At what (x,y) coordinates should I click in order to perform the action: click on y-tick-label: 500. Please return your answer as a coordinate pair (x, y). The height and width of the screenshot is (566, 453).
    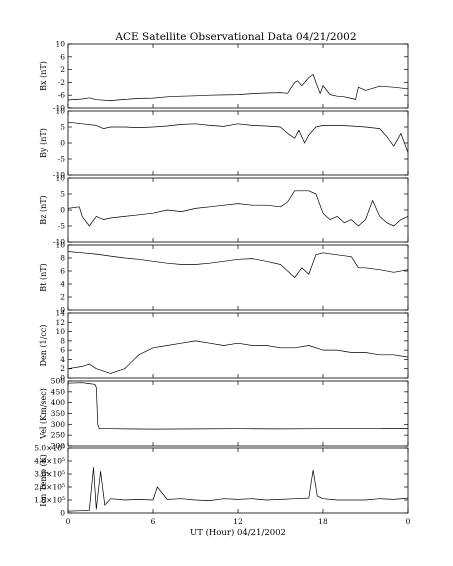
    Looking at the image, I should click on (58, 381).